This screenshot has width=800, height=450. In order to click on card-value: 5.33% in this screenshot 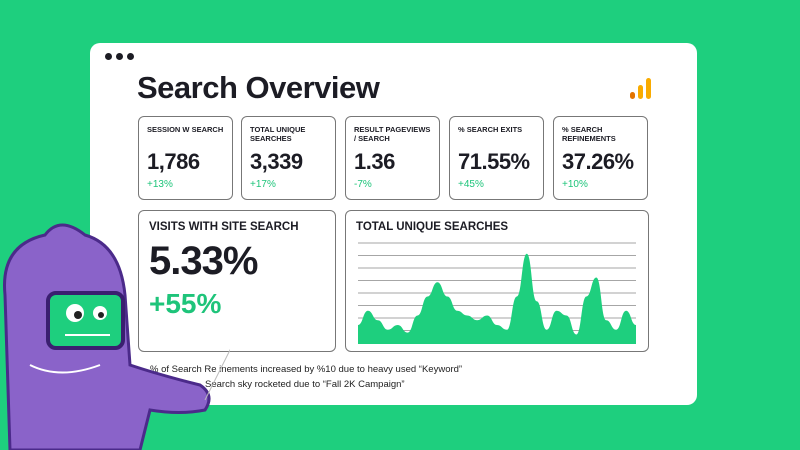, I will do `click(203, 261)`.